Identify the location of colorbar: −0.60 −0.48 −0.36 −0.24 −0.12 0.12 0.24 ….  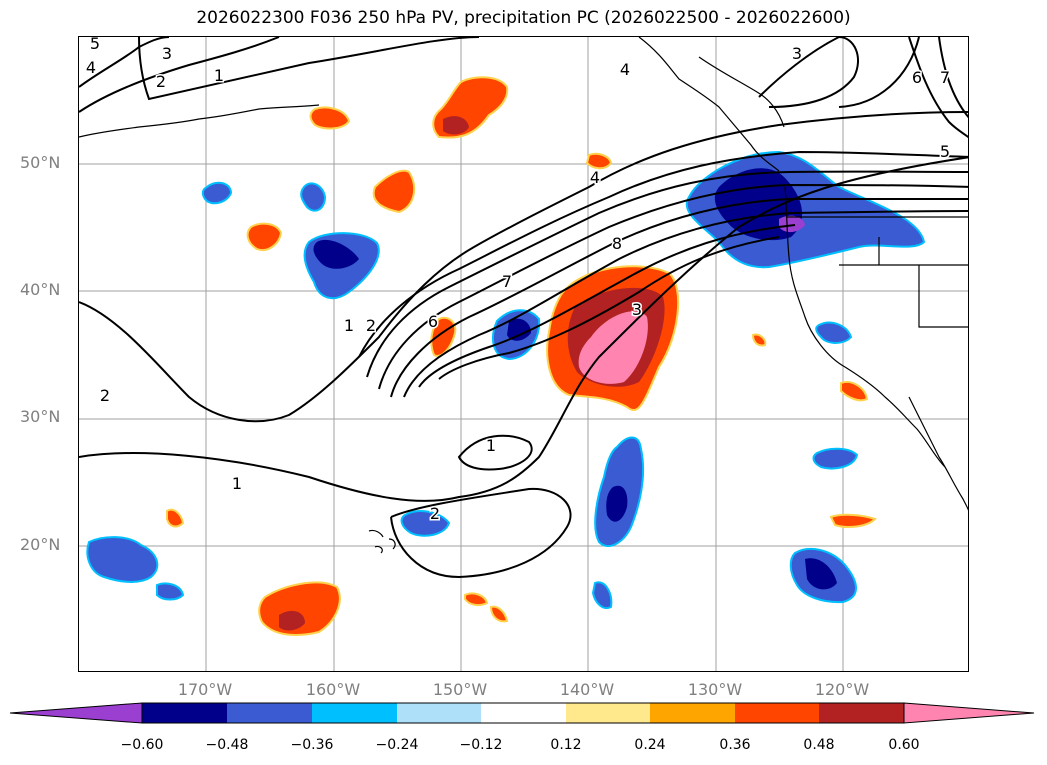
(523, 730).